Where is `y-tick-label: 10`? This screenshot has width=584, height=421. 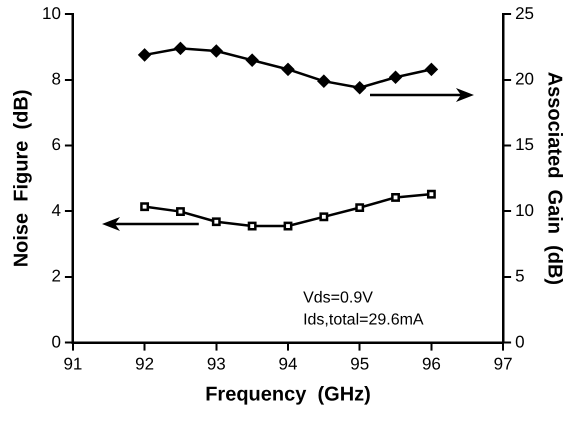 y-tick-label: 10 is located at coordinates (51, 13).